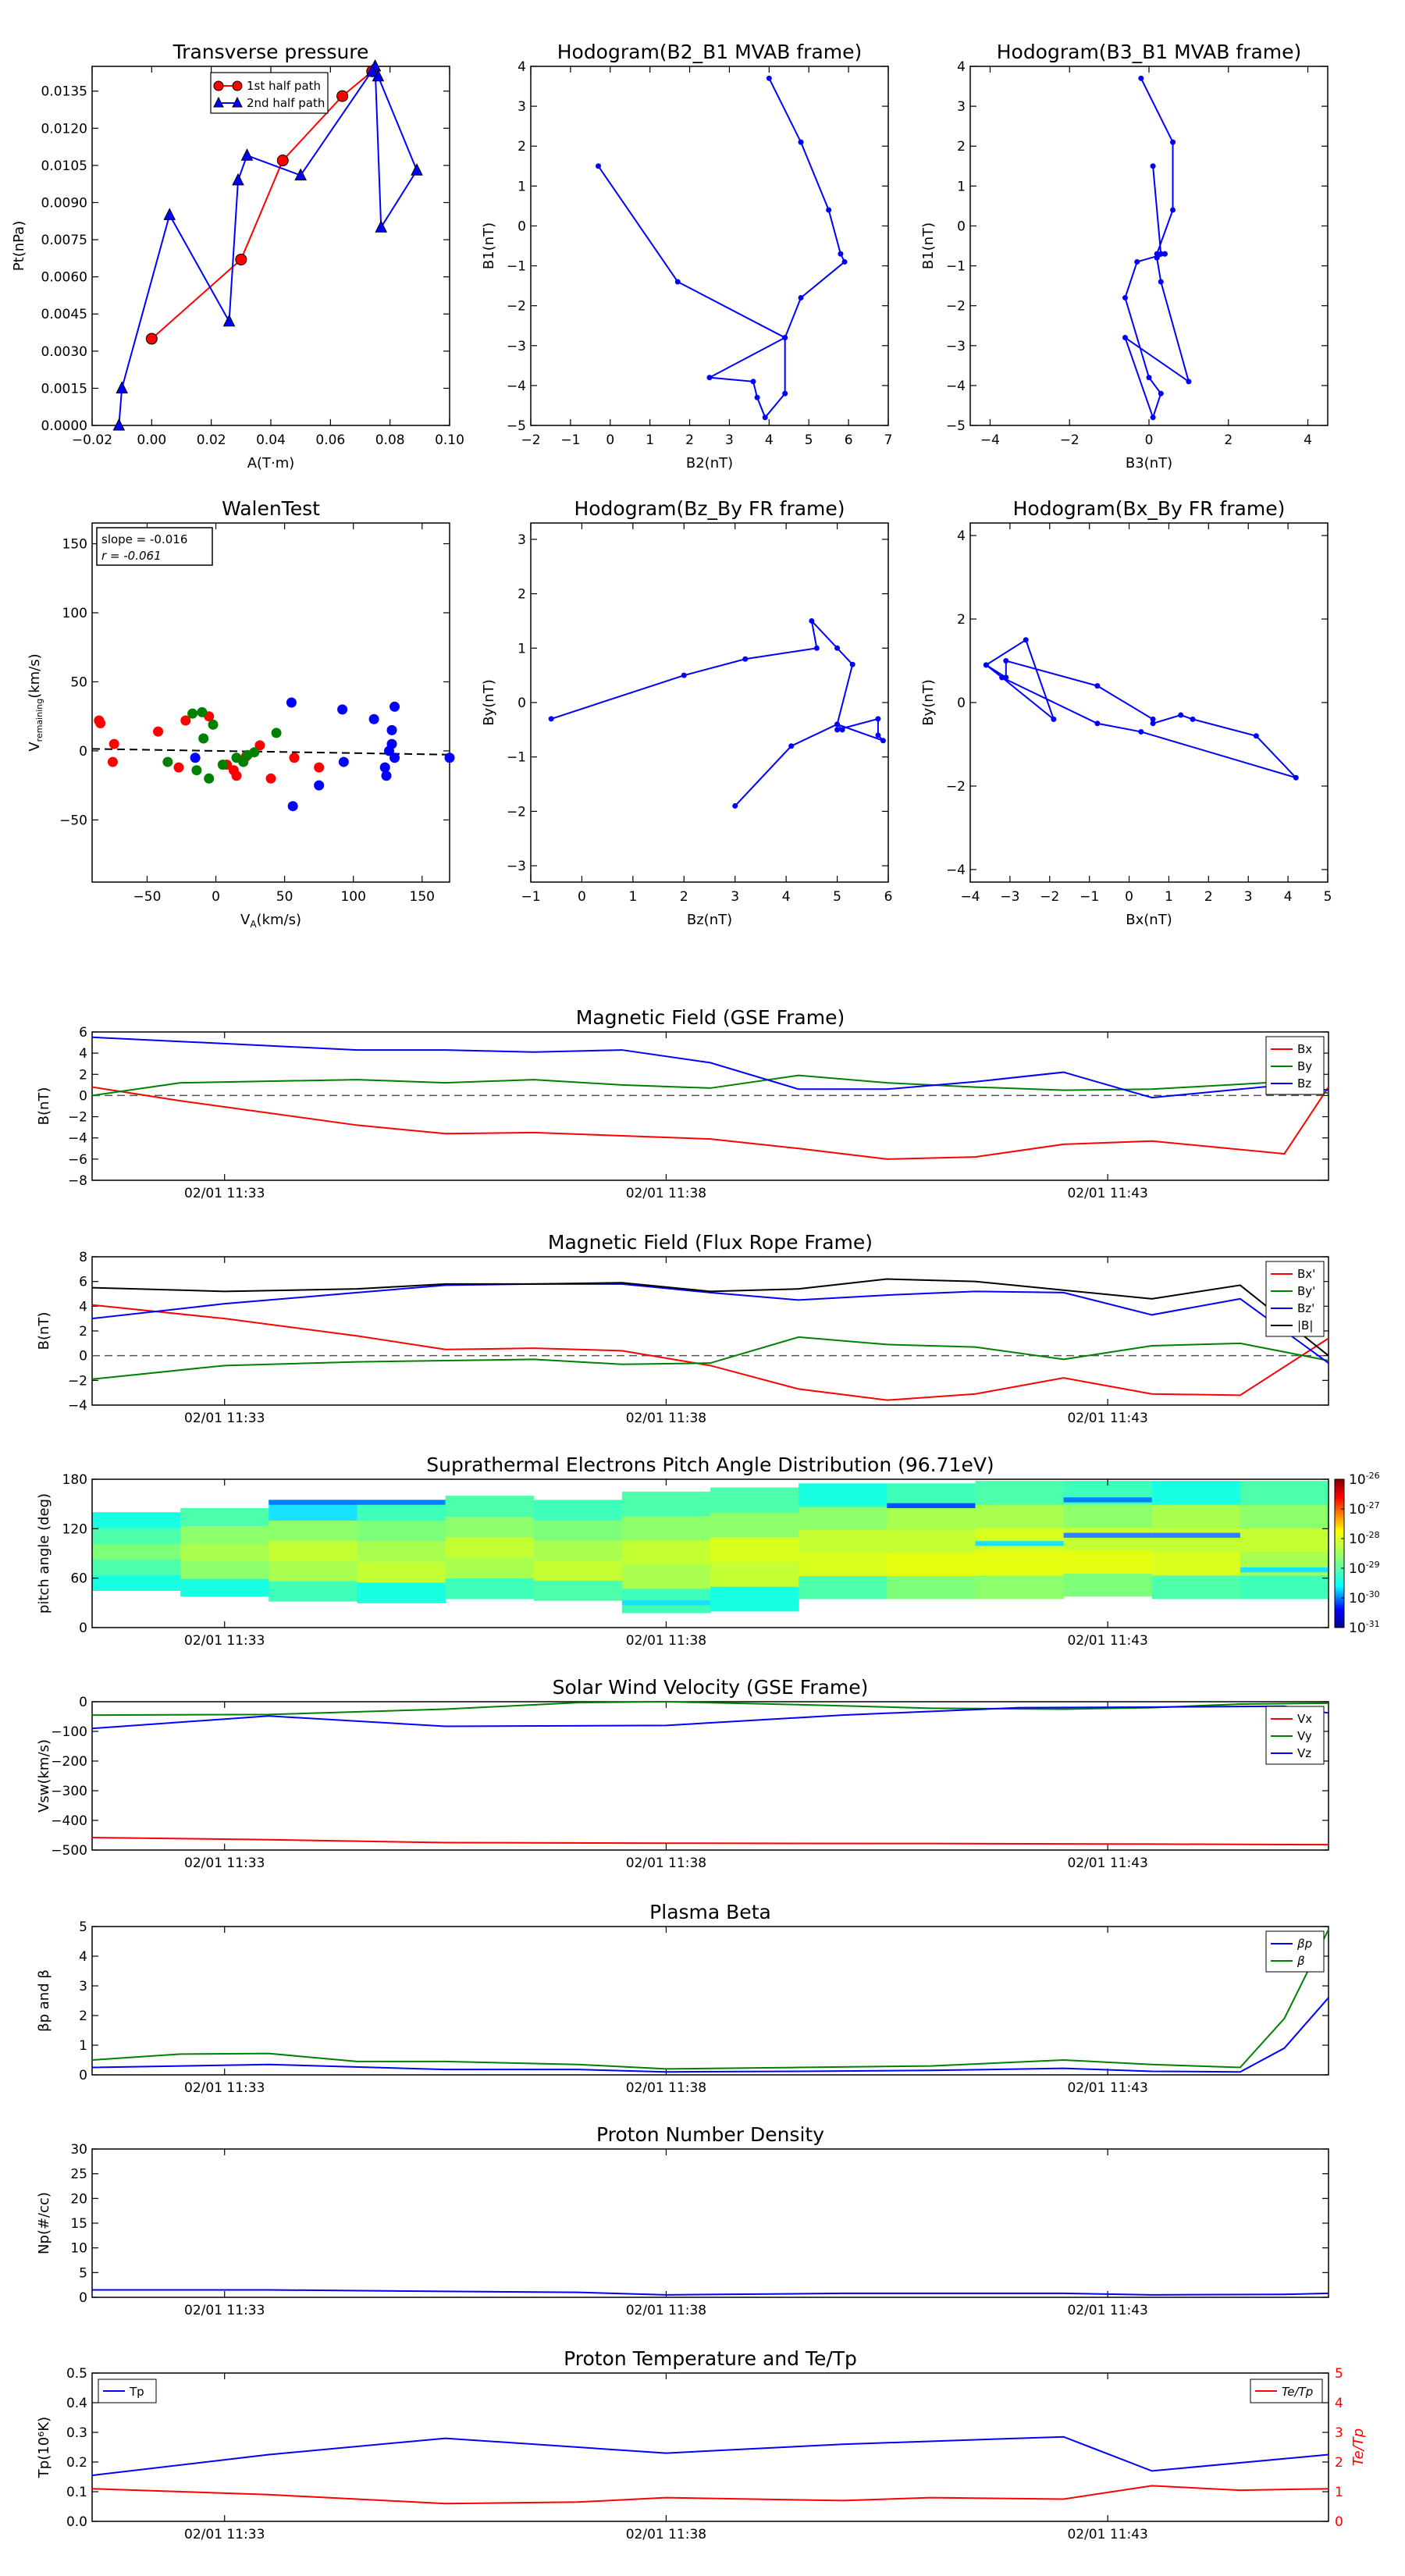  Describe the element at coordinates (353, 897) in the screenshot. I see `panel-xtick-label: 100` at that location.